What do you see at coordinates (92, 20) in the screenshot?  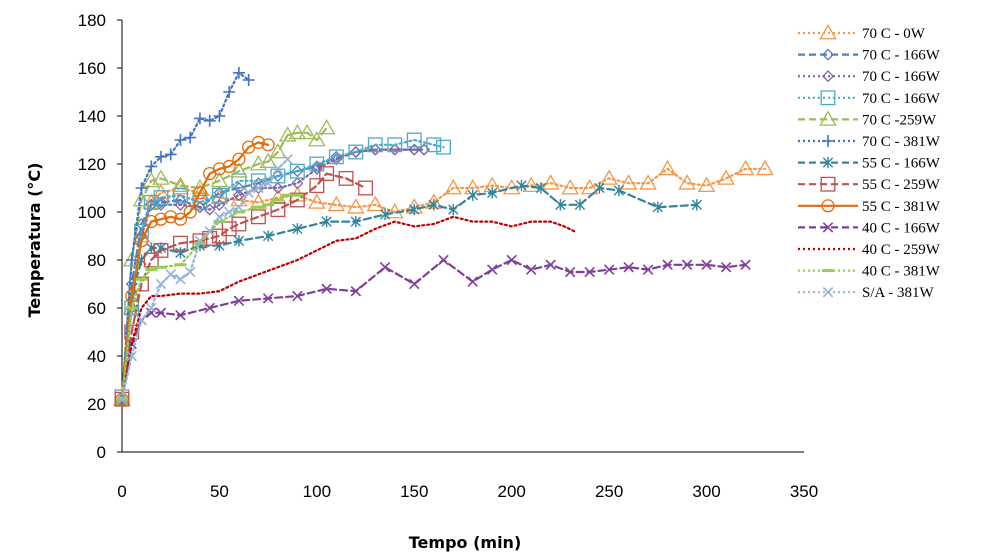 I see `y-tick-label: 180` at bounding box center [92, 20].